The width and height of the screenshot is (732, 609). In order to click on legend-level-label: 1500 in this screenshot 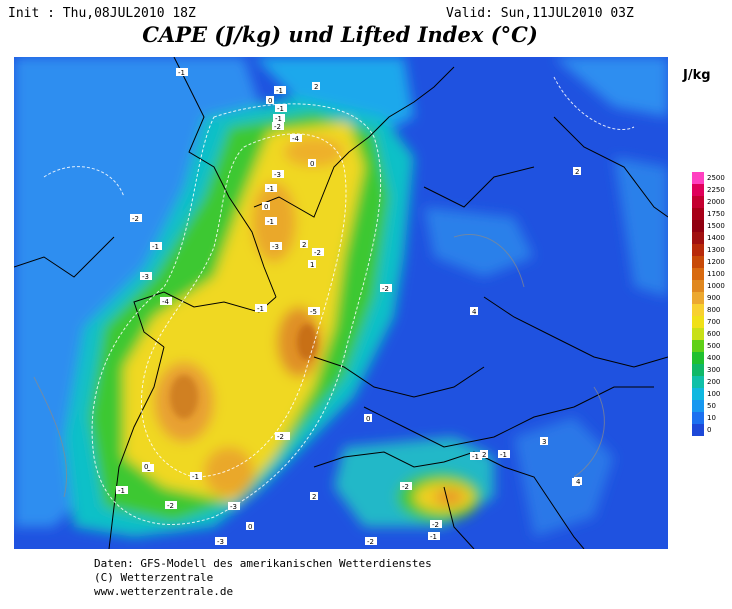, I will do `click(716, 226)`.